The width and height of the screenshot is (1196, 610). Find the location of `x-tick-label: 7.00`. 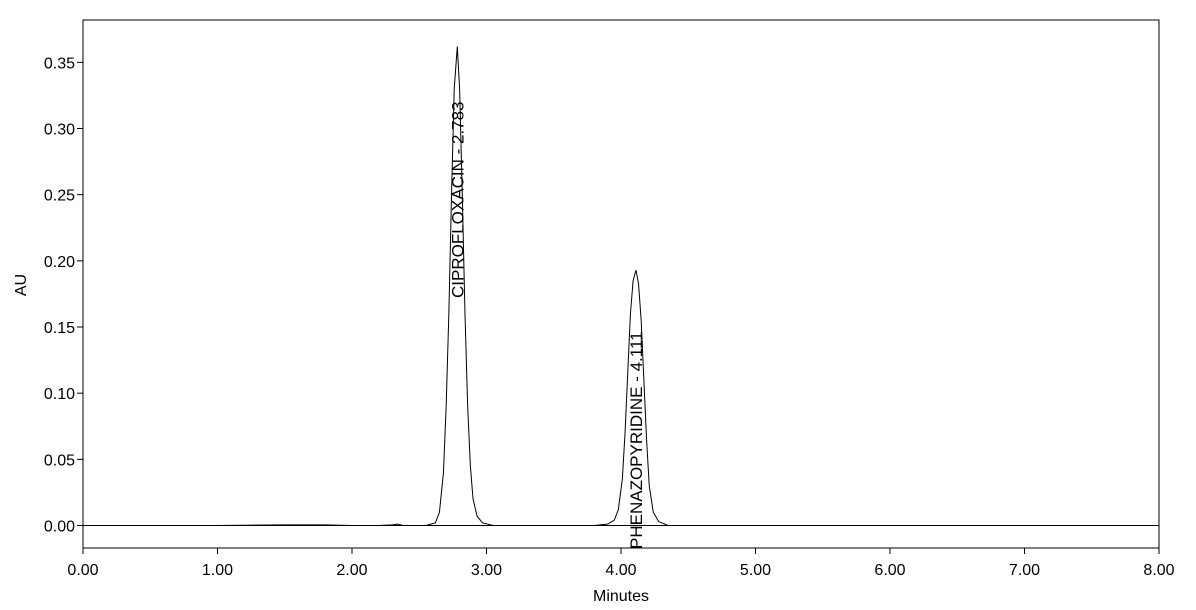

x-tick-label: 7.00 is located at coordinates (1024, 570).